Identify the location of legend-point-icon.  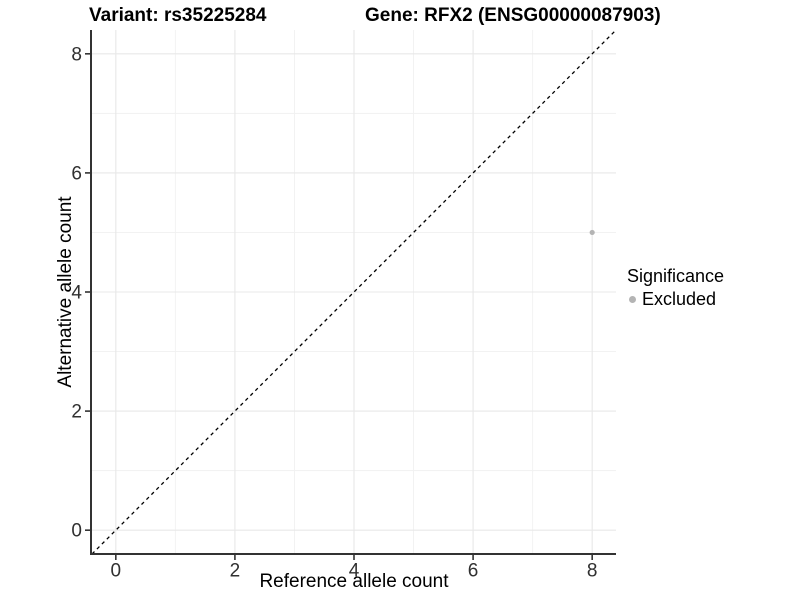
(632, 299).